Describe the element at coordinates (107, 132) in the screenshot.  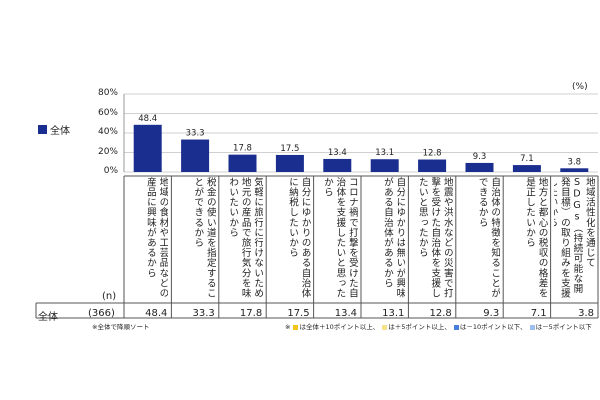
I see `y-tick-label: 40%` at that location.